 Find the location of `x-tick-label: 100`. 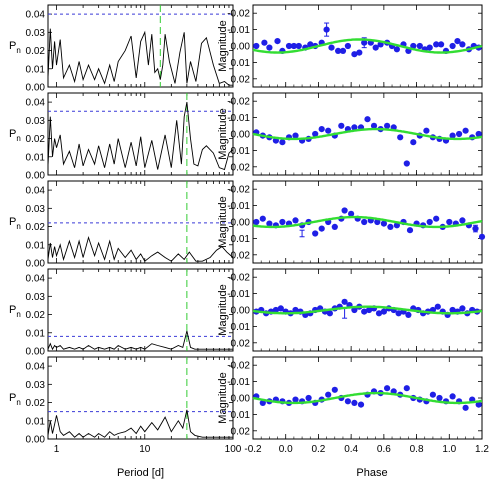

x-tick-label: 100 is located at coordinates (233, 449).